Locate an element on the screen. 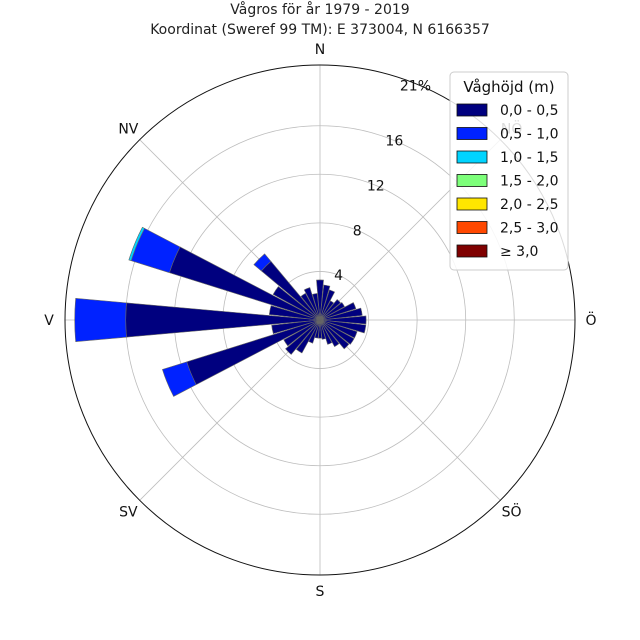  rose-bars is located at coordinates (220, 311).